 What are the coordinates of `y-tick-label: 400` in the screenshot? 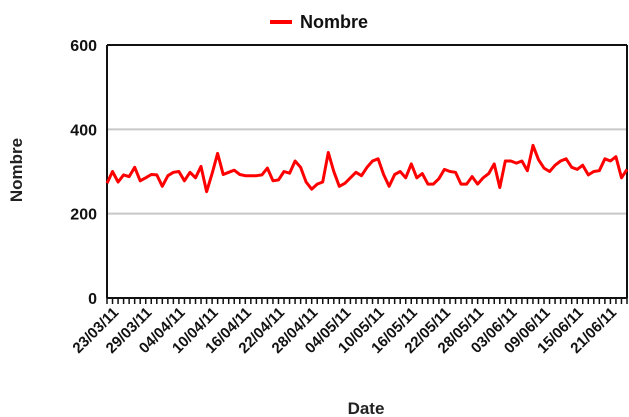 It's located at (83, 130).